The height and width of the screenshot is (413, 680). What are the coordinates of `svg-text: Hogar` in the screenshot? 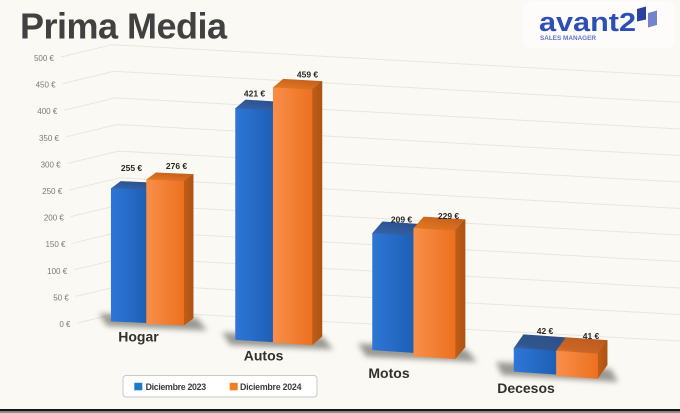 It's located at (138, 337).